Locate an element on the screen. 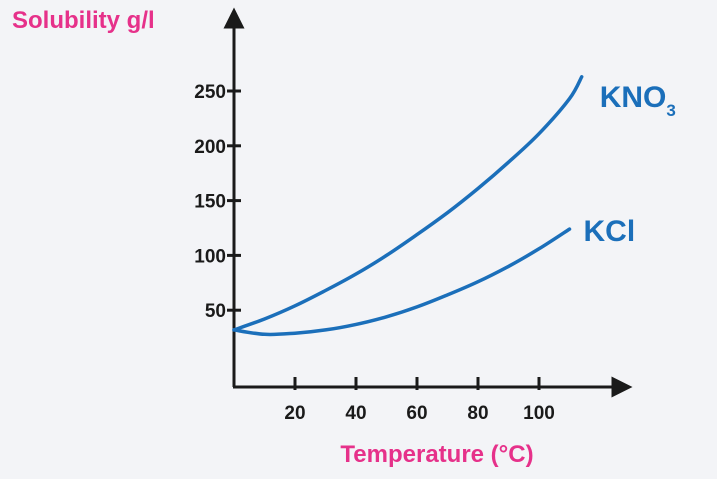 The width and height of the screenshot is (717, 479). y-tick-label: 150 is located at coordinates (210, 202).